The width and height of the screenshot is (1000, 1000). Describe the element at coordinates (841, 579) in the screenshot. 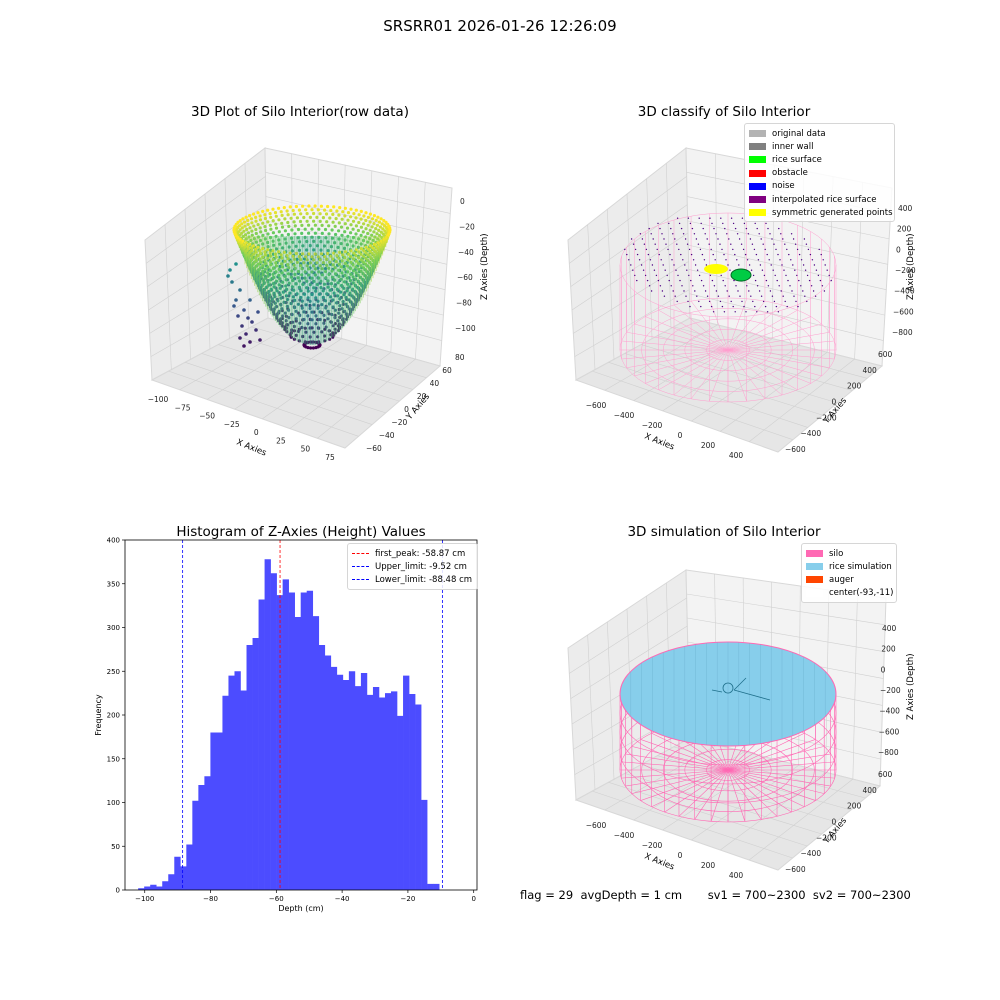

I see `simulation-legend-label: auger` at that location.